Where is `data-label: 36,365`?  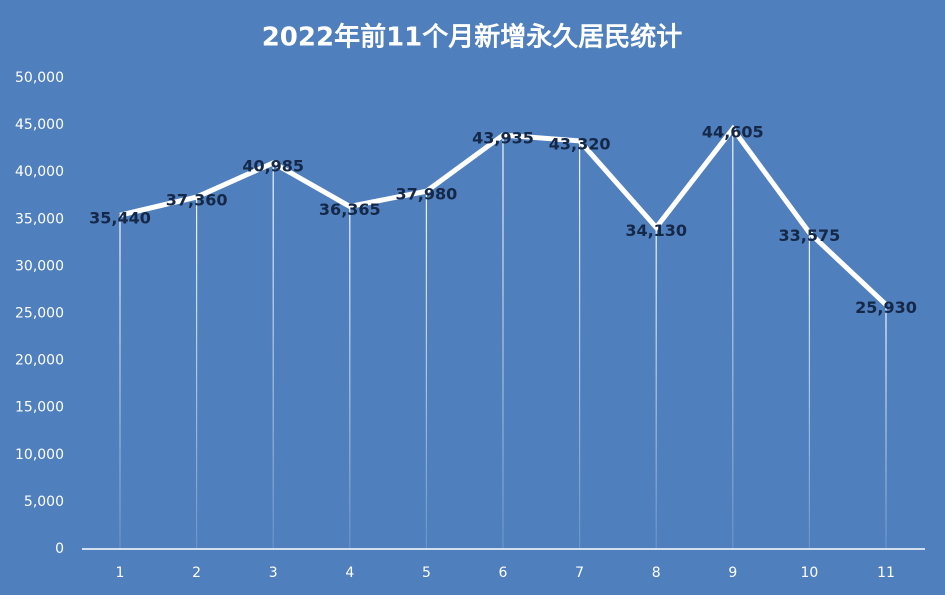
data-label: 36,365 is located at coordinates (350, 209).